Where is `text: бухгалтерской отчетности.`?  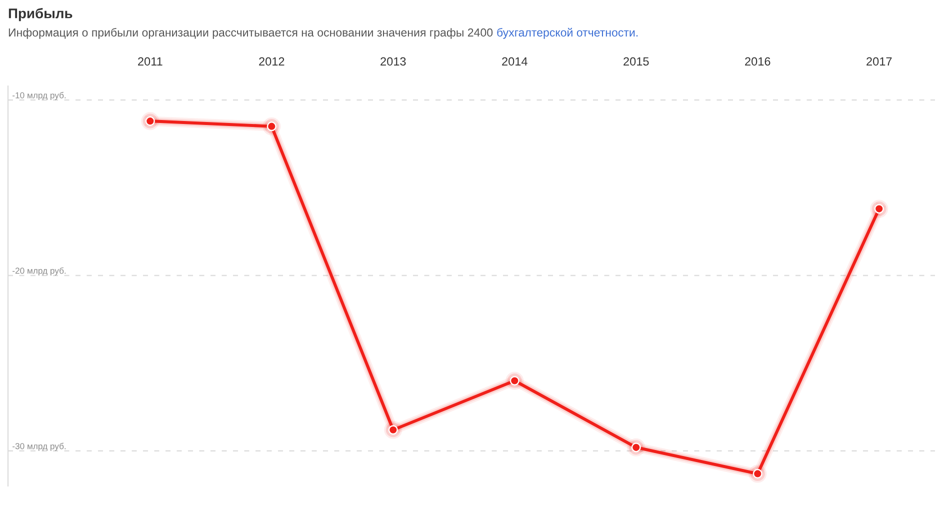
text: бухгалтерской отчетности. is located at coordinates (567, 33).